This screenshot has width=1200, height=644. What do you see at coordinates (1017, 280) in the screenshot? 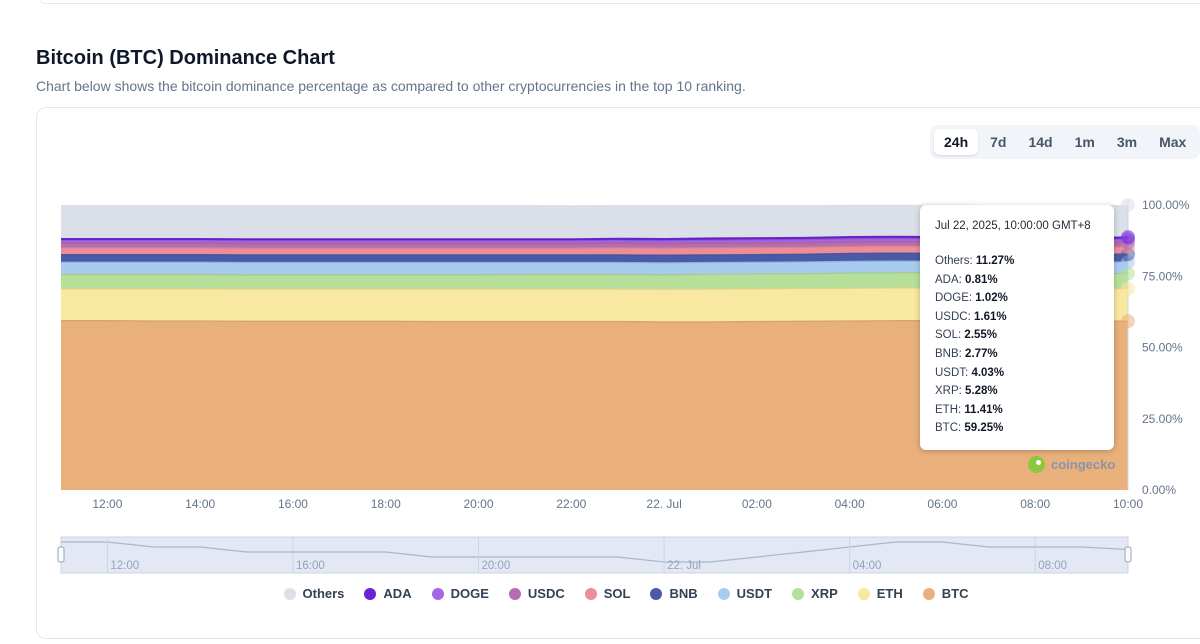
I see `tooltip-row: ADA: 0.81%` at bounding box center [1017, 280].